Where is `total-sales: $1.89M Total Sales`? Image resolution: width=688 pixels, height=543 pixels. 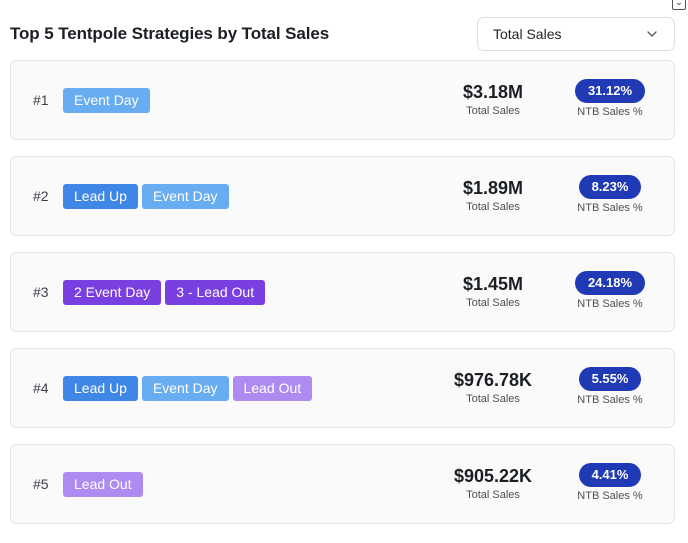
total-sales: $1.89M Total Sales is located at coordinates (493, 195).